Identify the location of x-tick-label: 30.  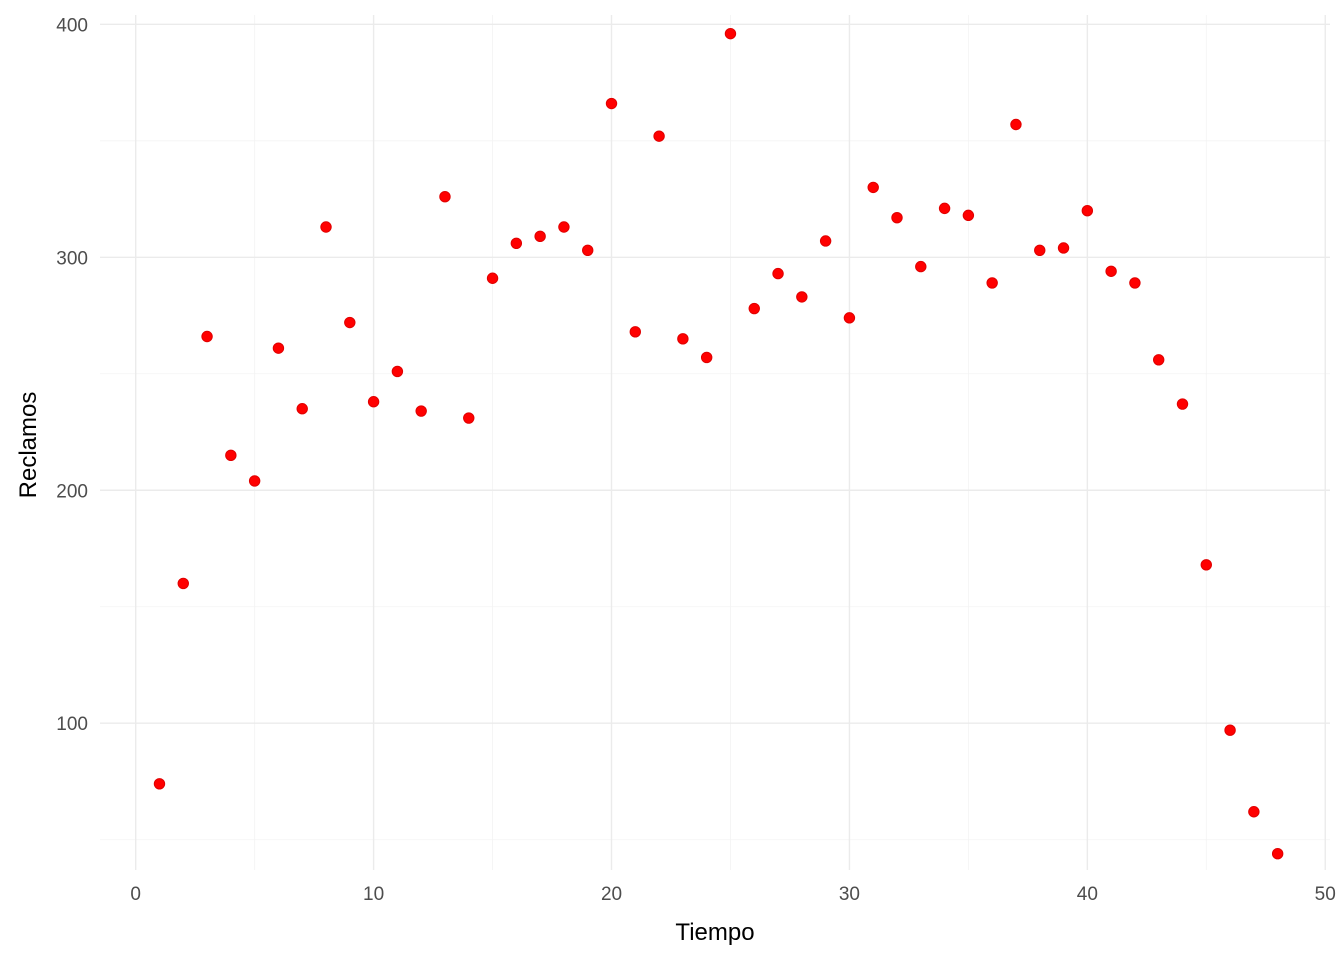
(849, 894).